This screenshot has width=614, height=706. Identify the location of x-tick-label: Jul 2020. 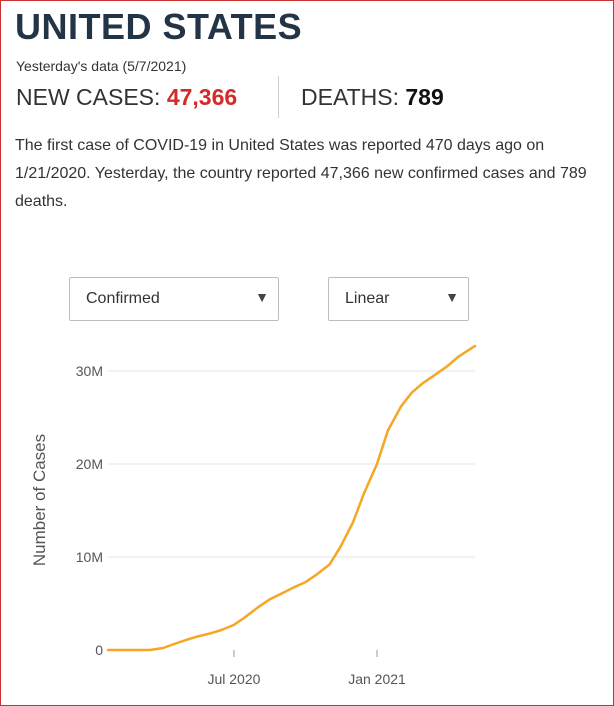
(233, 679).